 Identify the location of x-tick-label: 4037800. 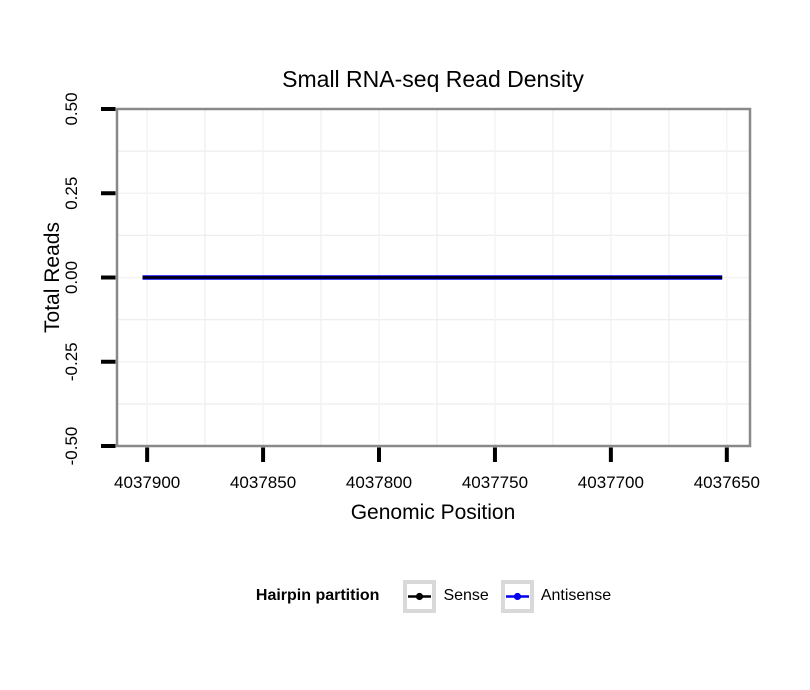
(379, 482).